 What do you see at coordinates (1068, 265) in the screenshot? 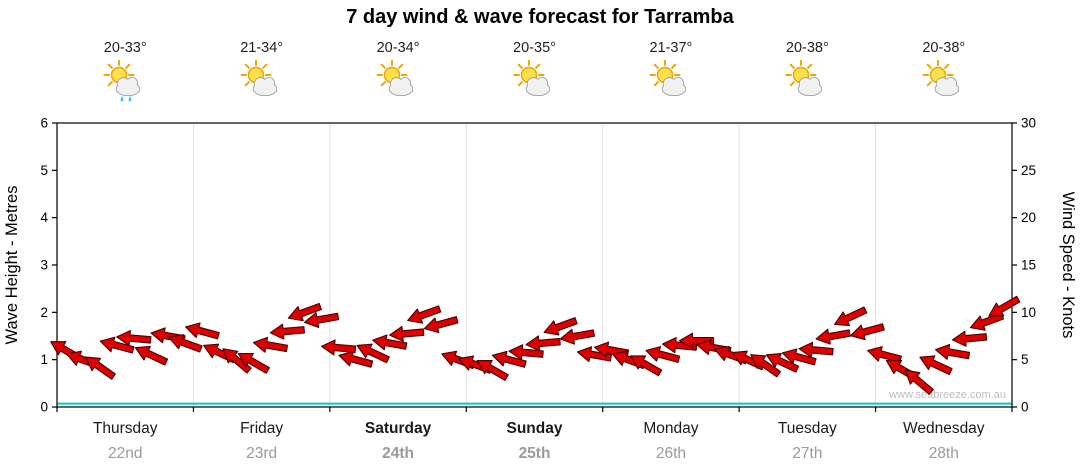
I see `right-axis-title: Wind Speed - Knots` at bounding box center [1068, 265].